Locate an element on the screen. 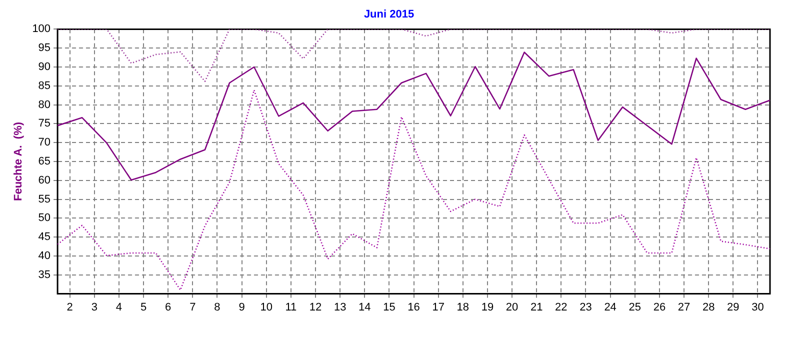 The height and width of the screenshot is (337, 792). y-tick-label: 40 is located at coordinates (44, 256).